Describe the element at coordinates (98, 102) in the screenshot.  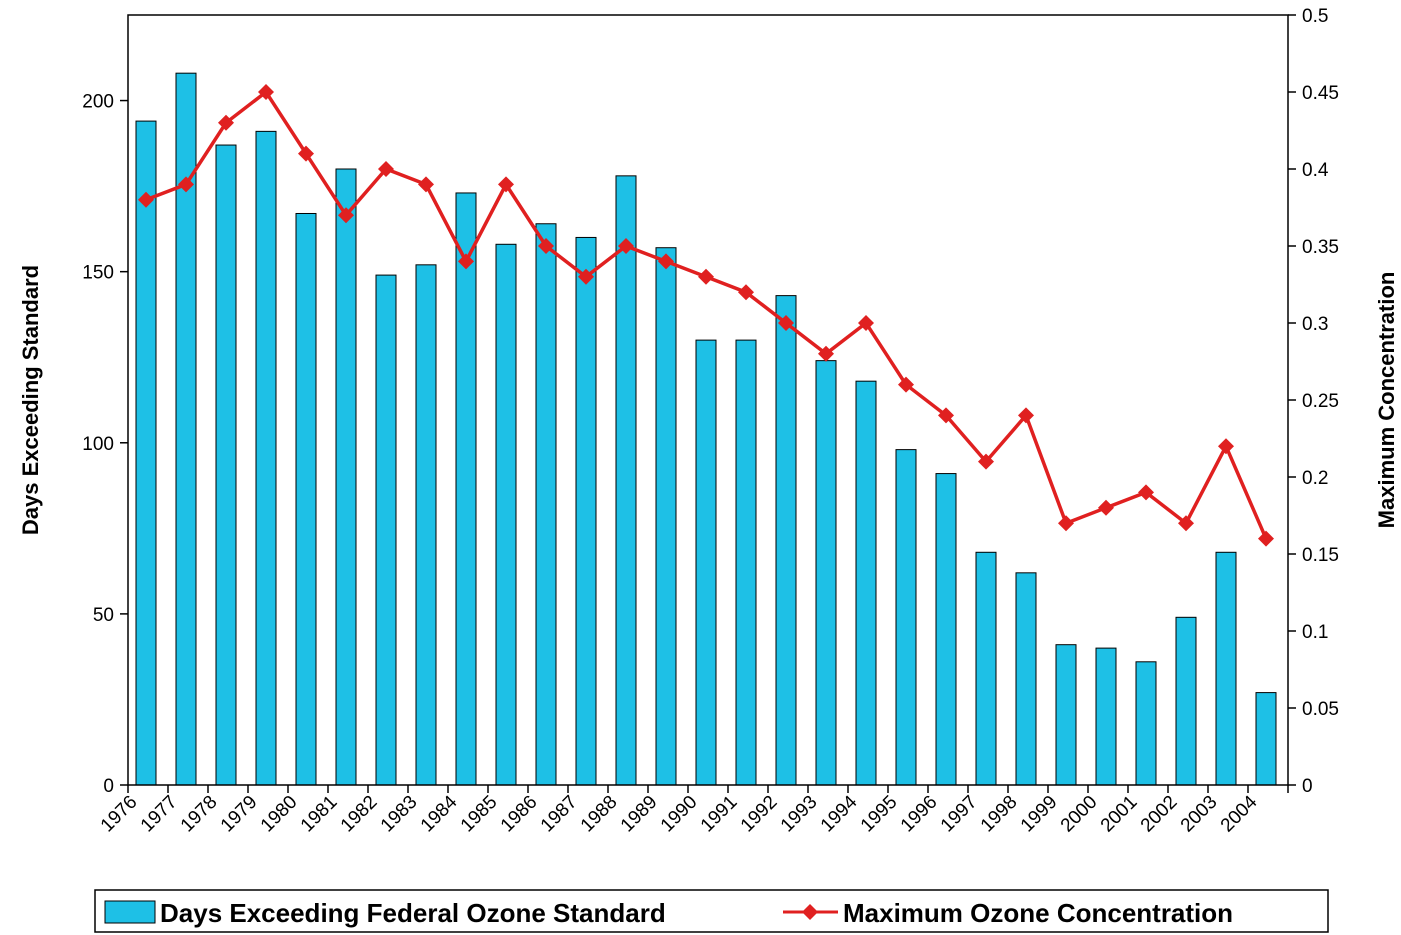
I see `y-tick-label-left-200: 200` at that location.